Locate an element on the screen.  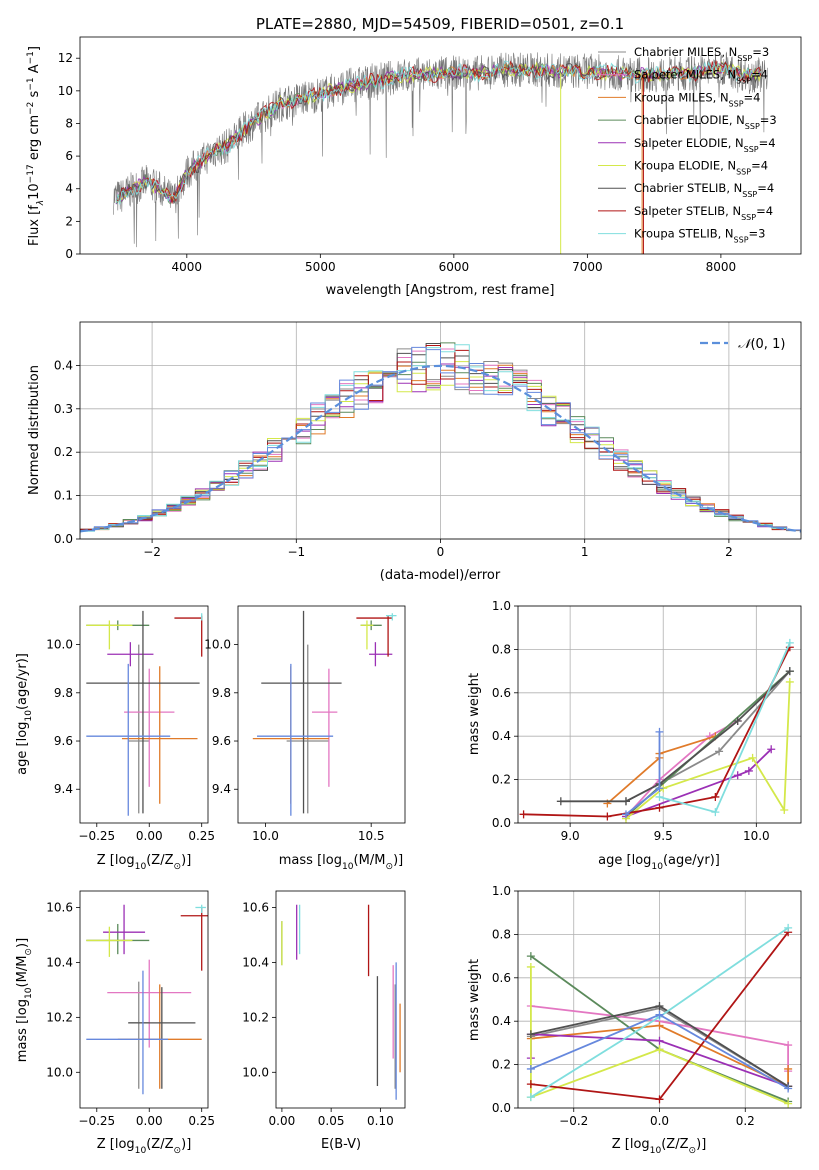
errorbar-kroupa-miles is located at coordinates (159, 735).